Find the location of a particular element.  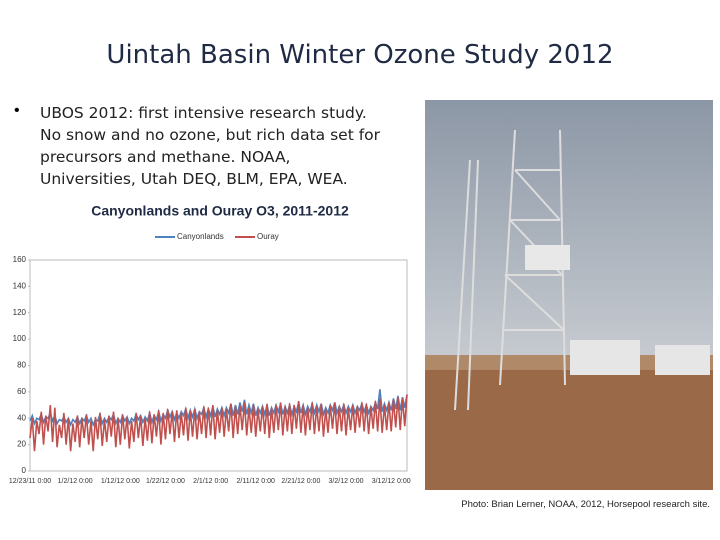

legend-label: Canyonlands is located at coordinates (200, 236).